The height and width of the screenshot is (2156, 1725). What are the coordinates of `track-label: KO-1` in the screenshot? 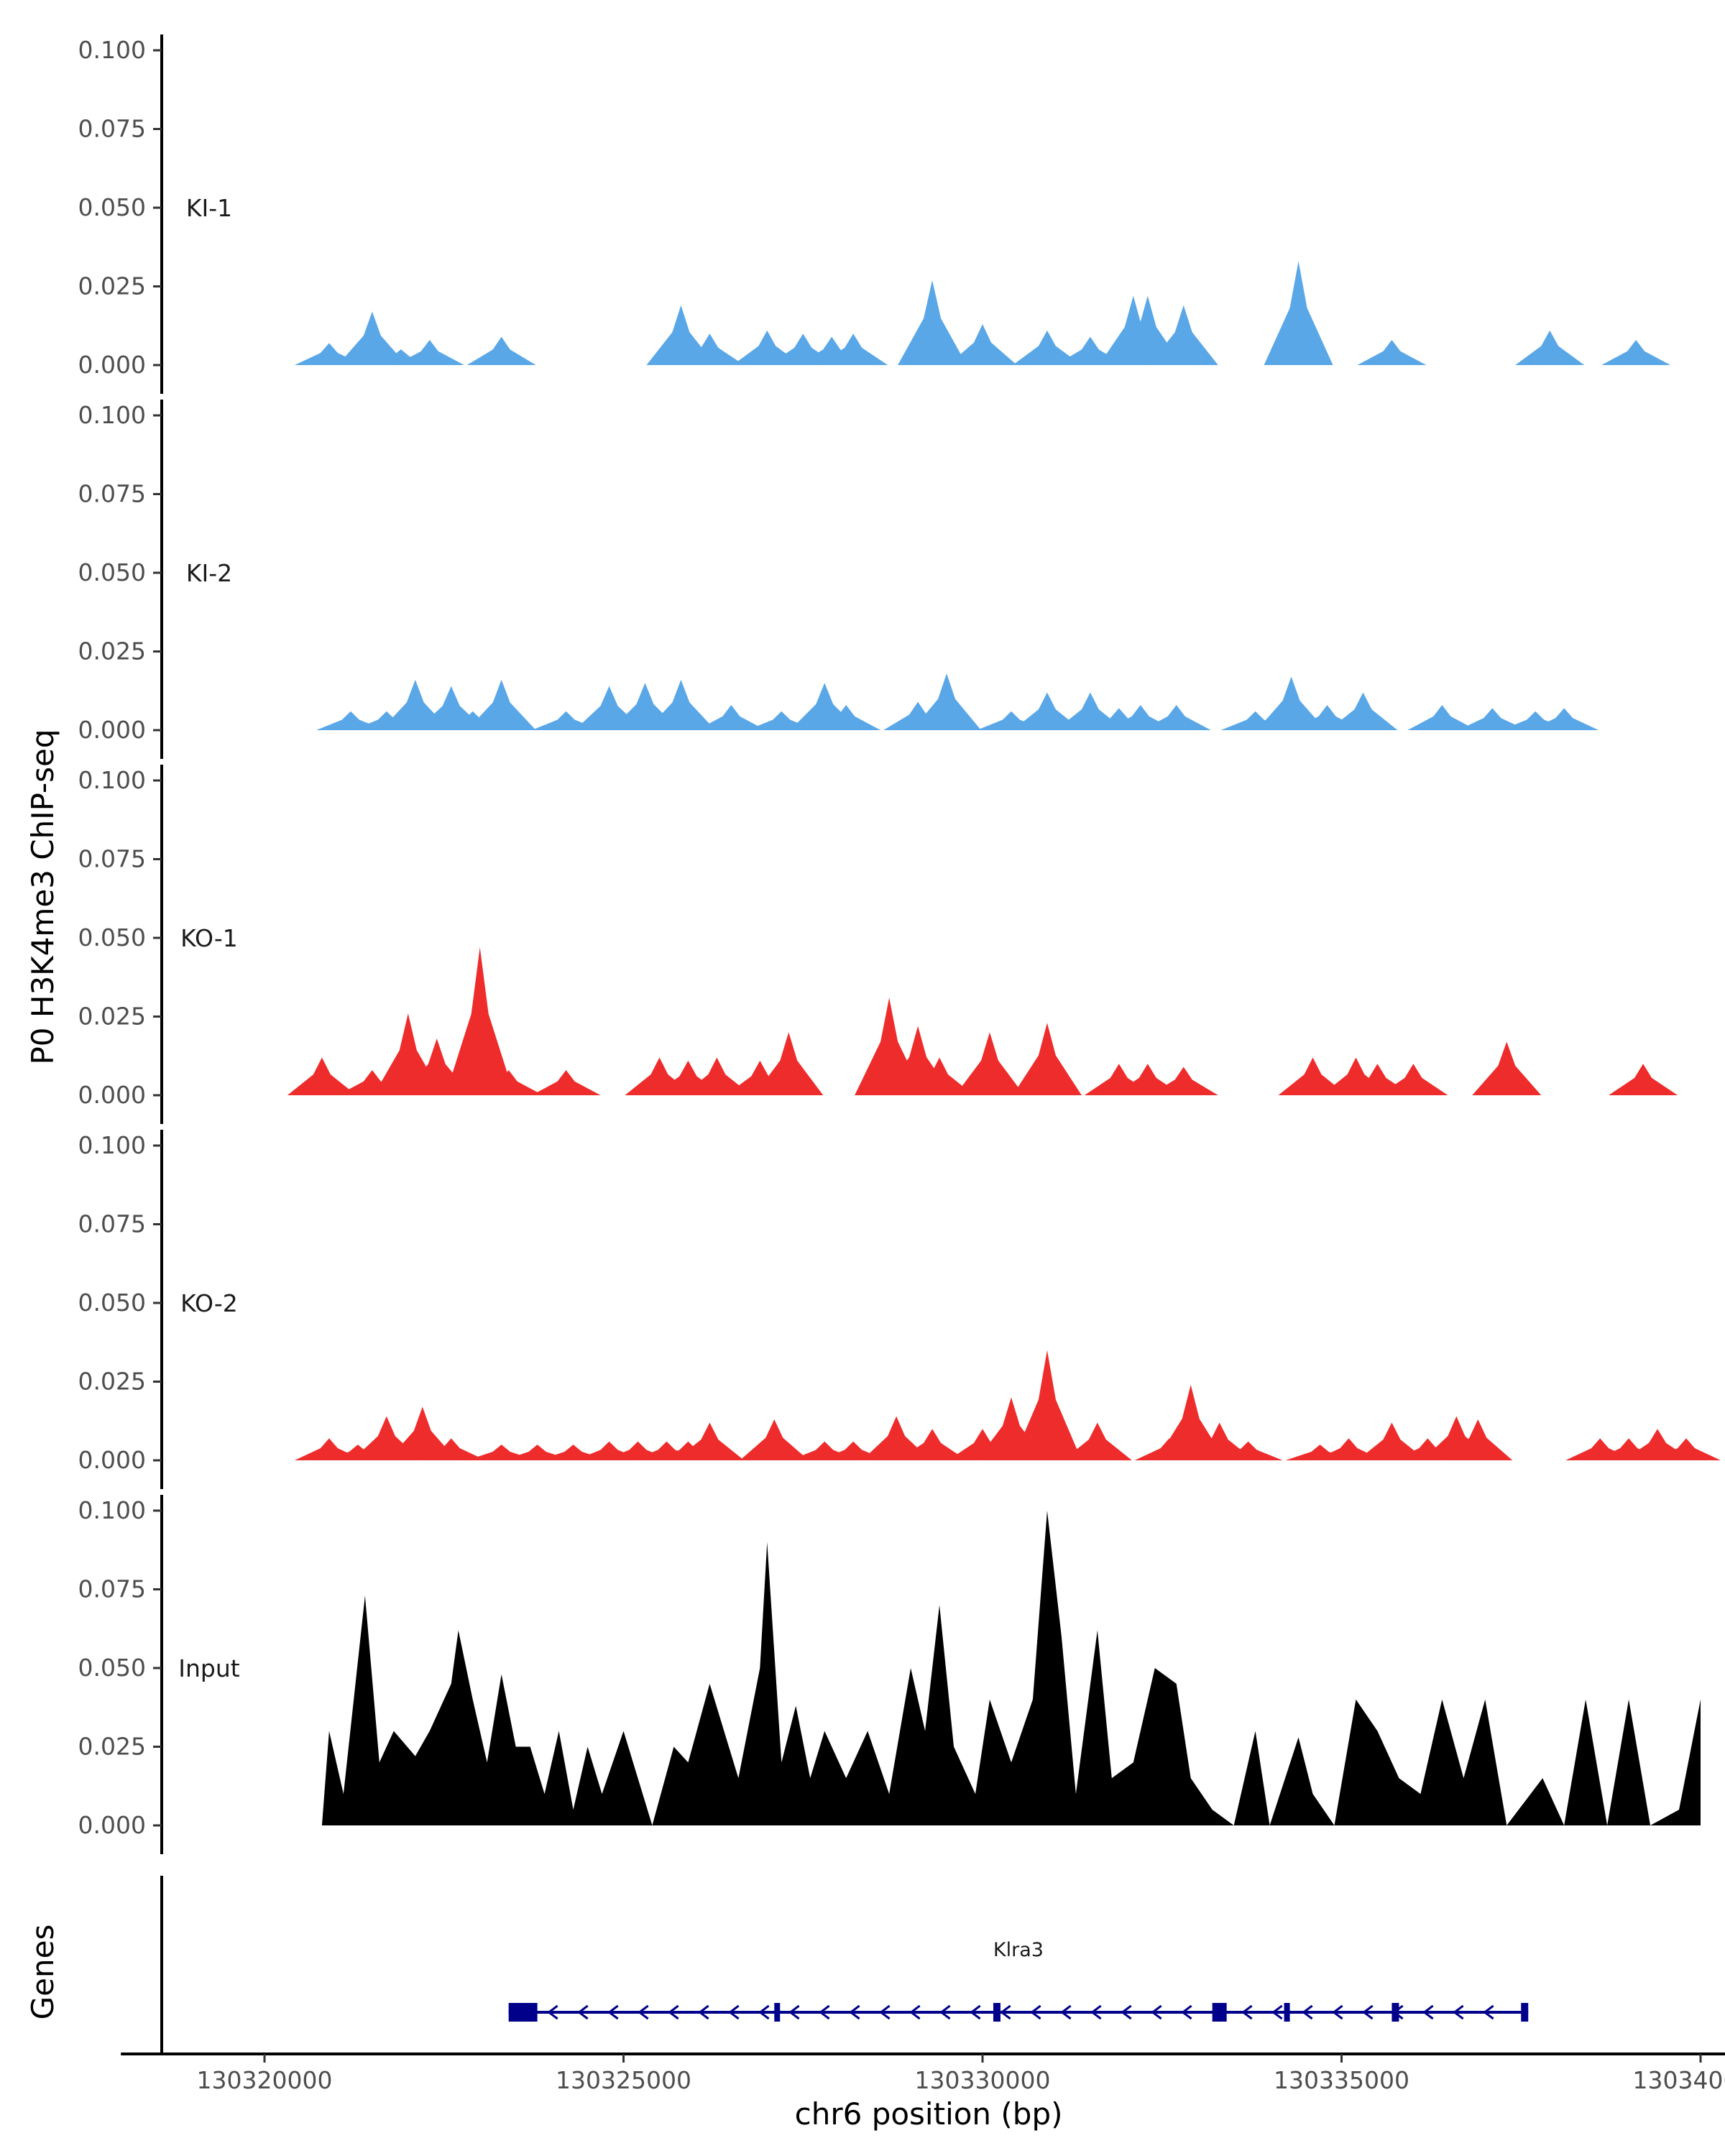 It's located at (209, 938).